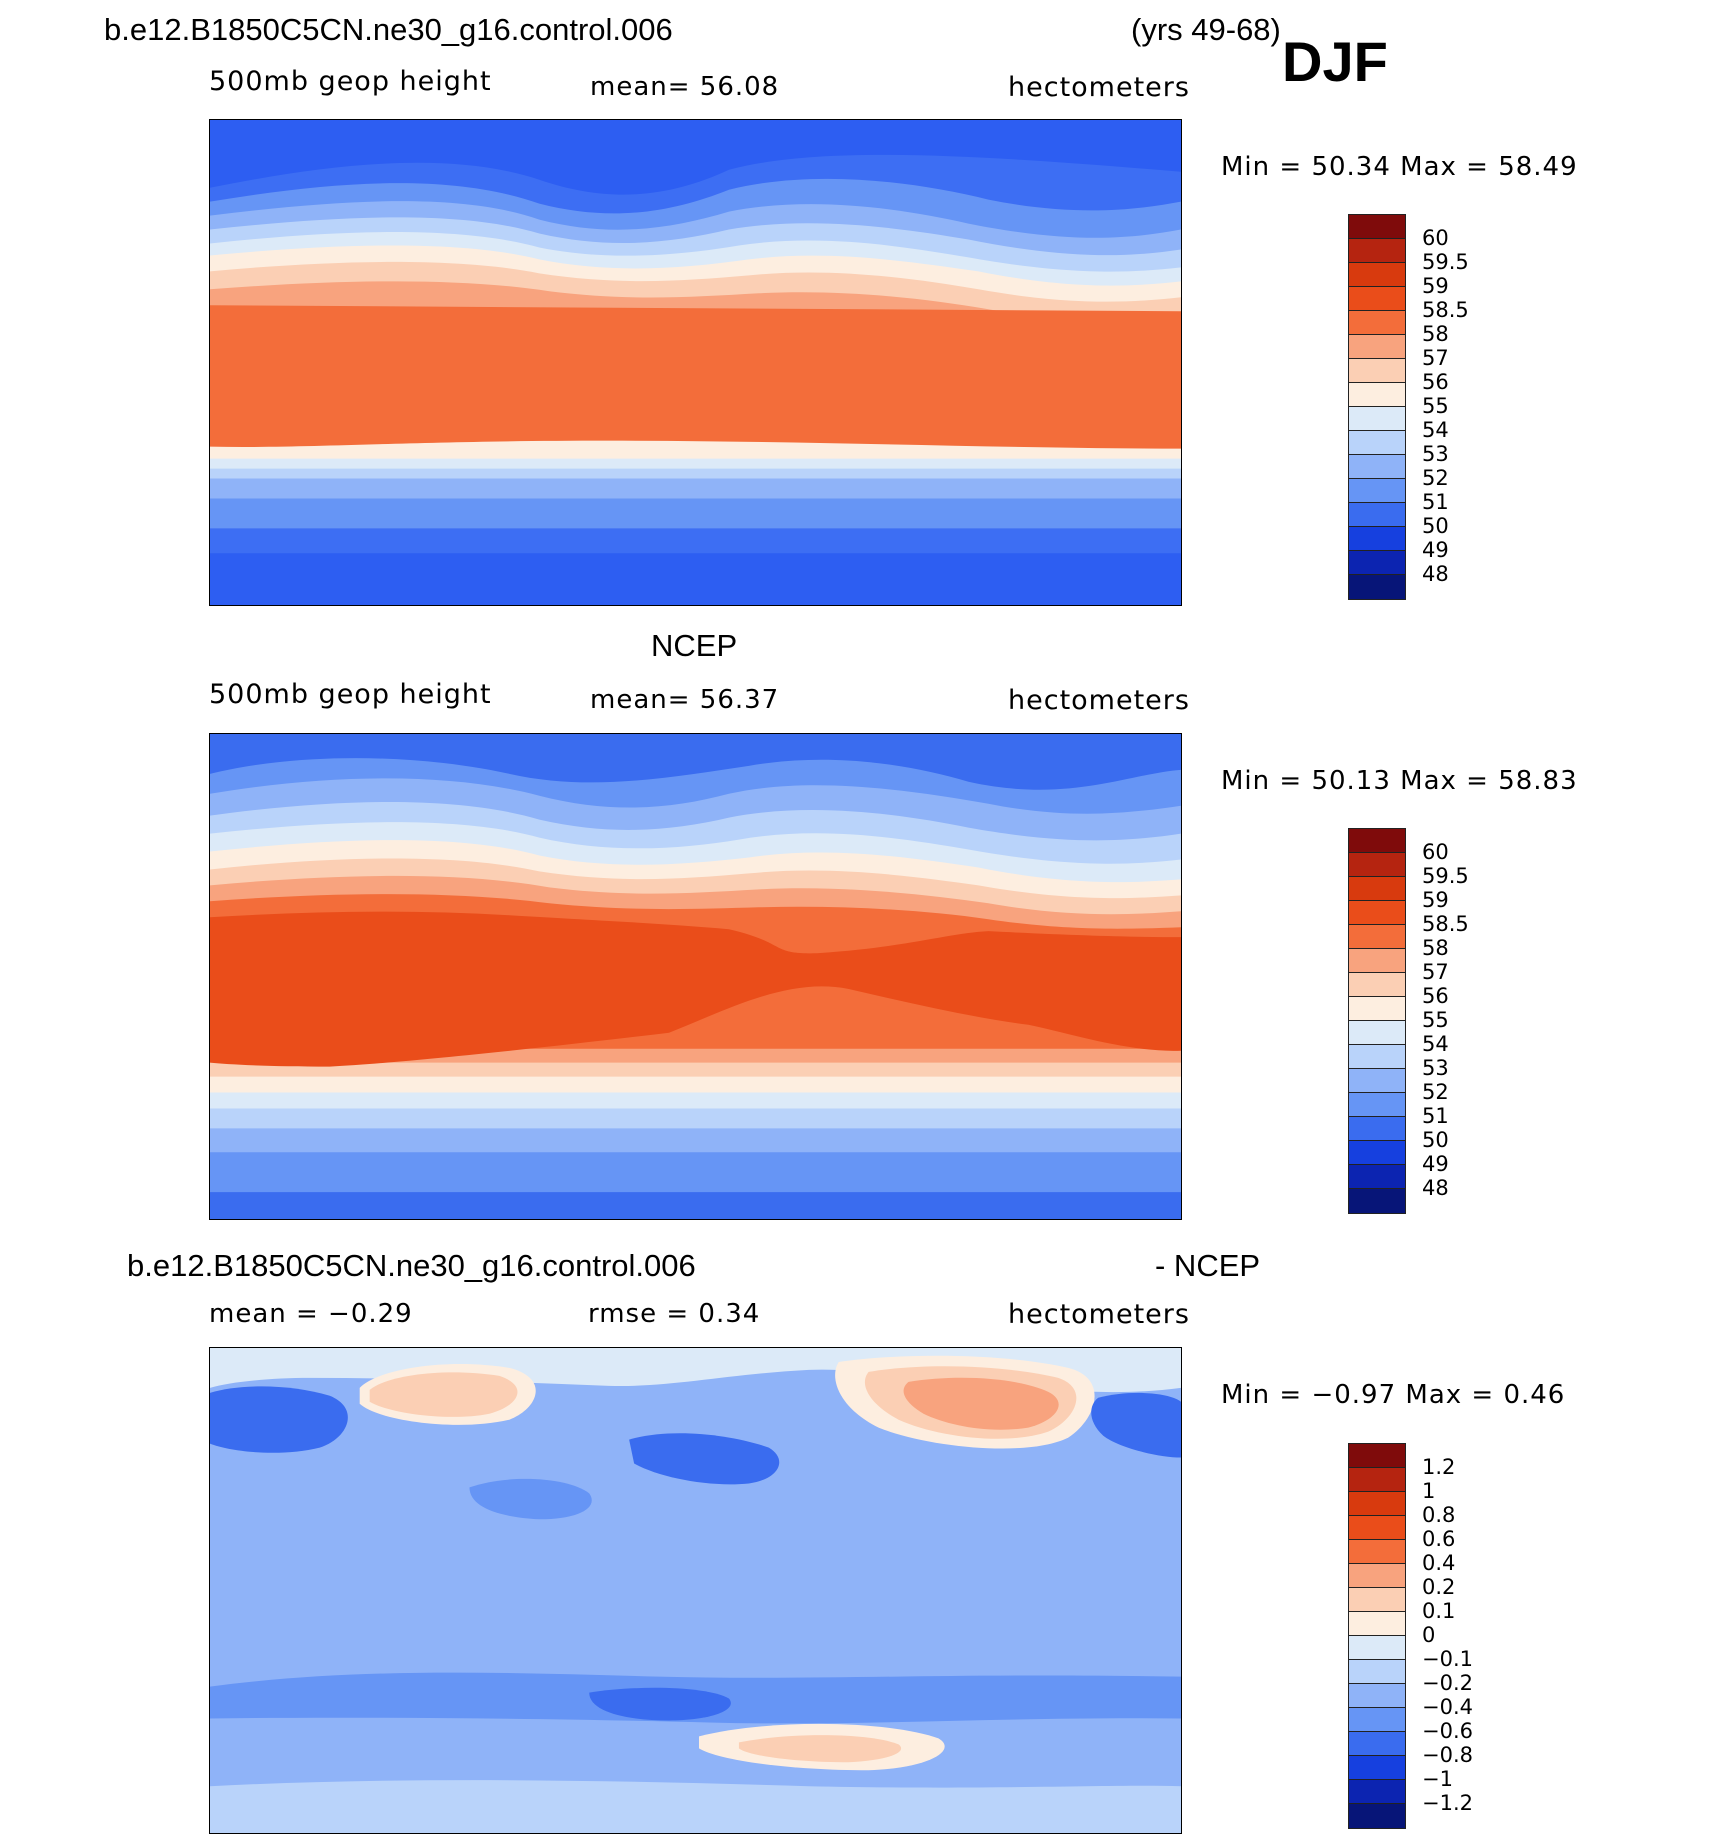 The height and width of the screenshot is (1847, 1710). What do you see at coordinates (1439, 1587) in the screenshot?
I see `difference-colorbar-tick-label: 0.2` at bounding box center [1439, 1587].